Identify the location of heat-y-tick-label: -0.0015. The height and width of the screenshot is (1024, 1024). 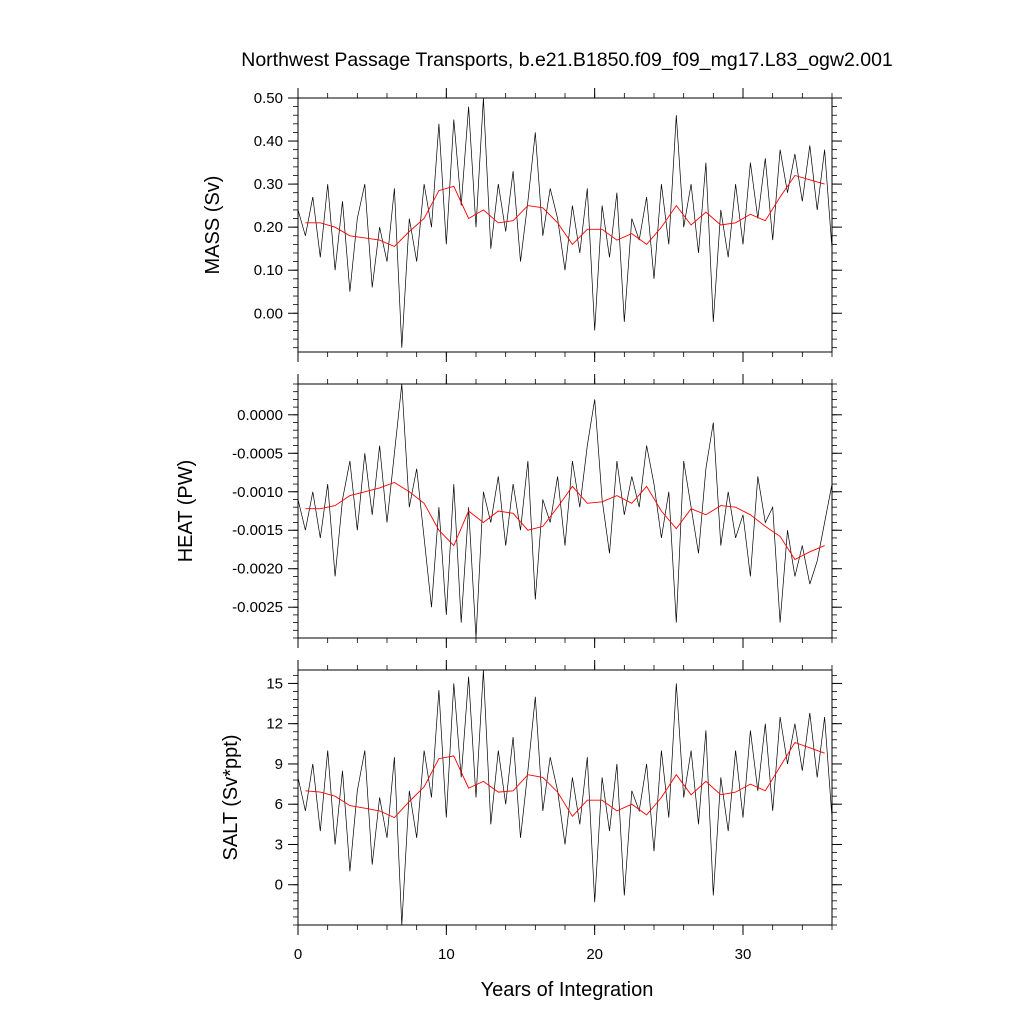
(257, 530).